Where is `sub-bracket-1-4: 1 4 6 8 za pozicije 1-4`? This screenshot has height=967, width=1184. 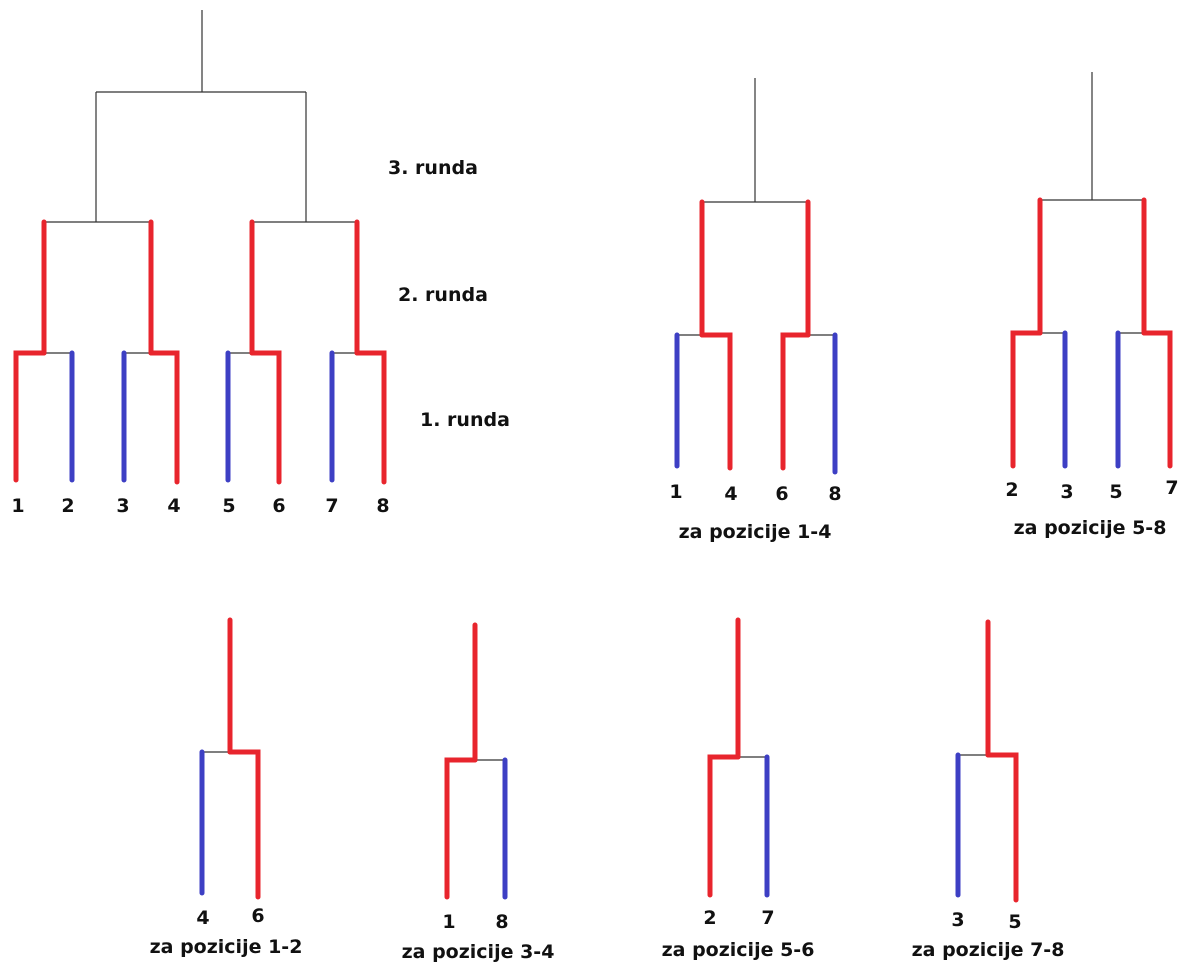 sub-bracket-1-4: 1 4 6 8 za pozicije 1-4 is located at coordinates (755, 310).